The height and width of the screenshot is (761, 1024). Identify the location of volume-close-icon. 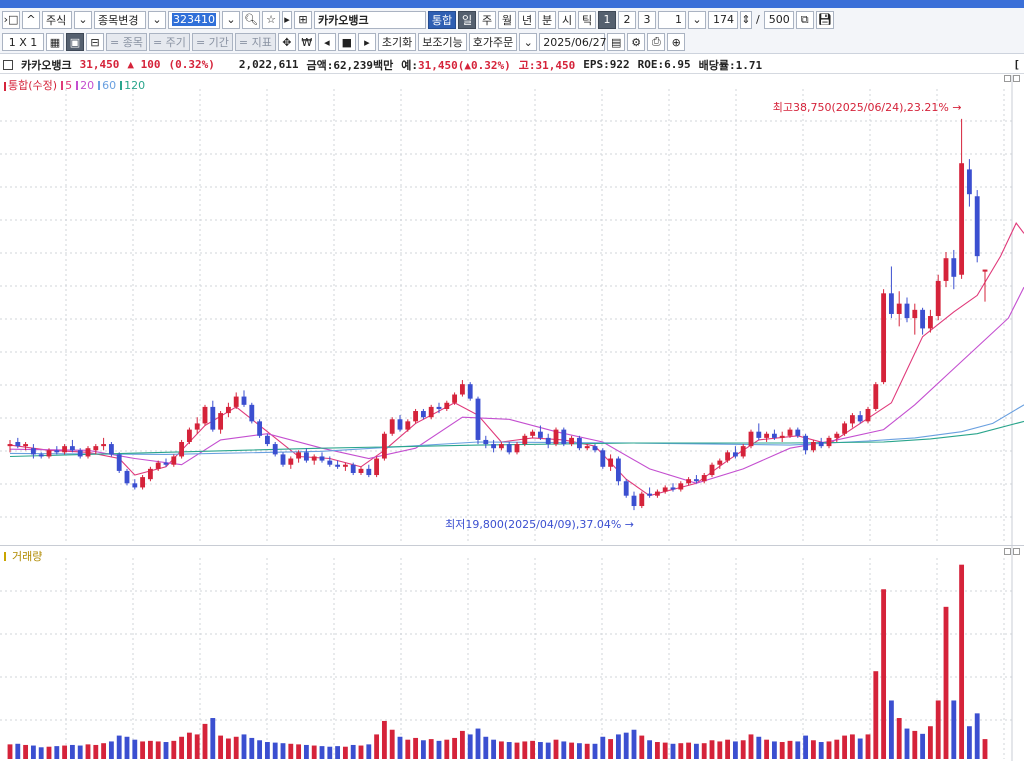
(1016, 551).